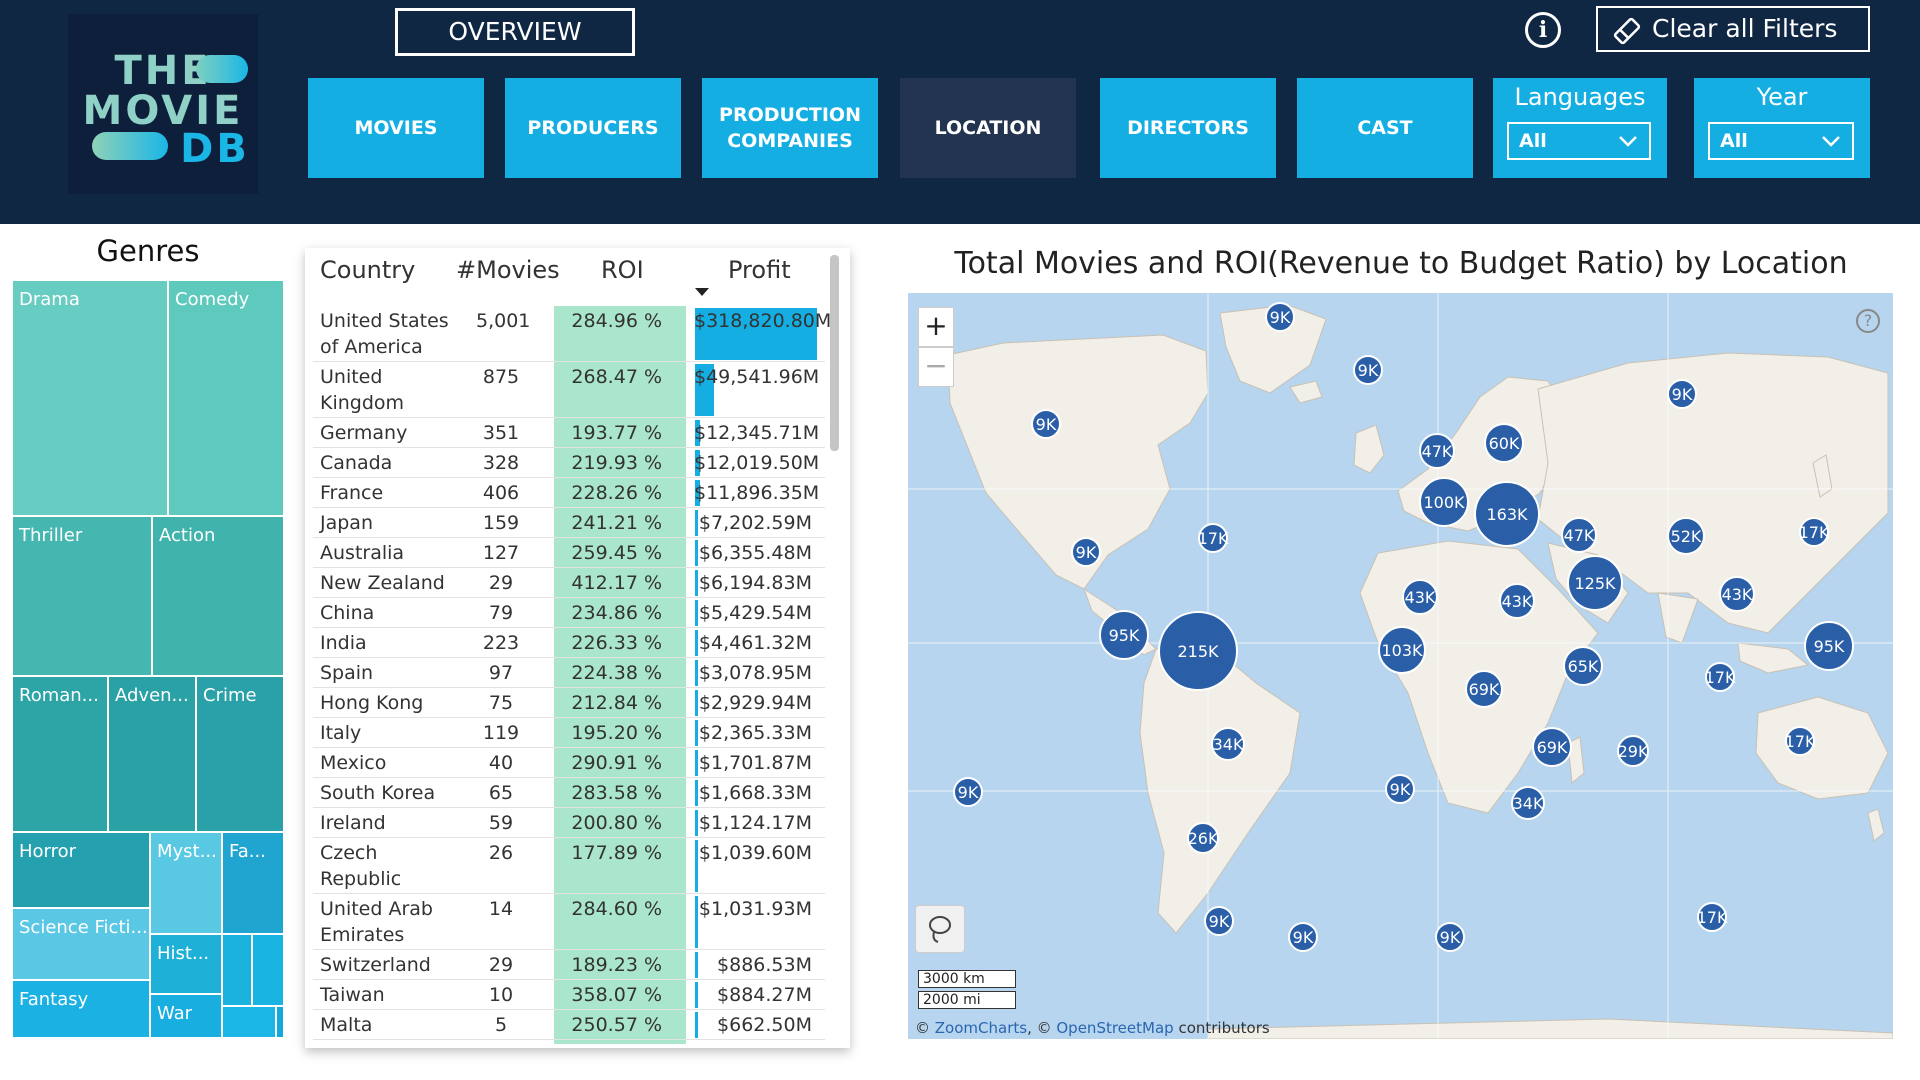 The width and height of the screenshot is (1920, 1080). Describe the element at coordinates (186, 1016) in the screenshot. I see `treemap-tile-war: War` at that location.